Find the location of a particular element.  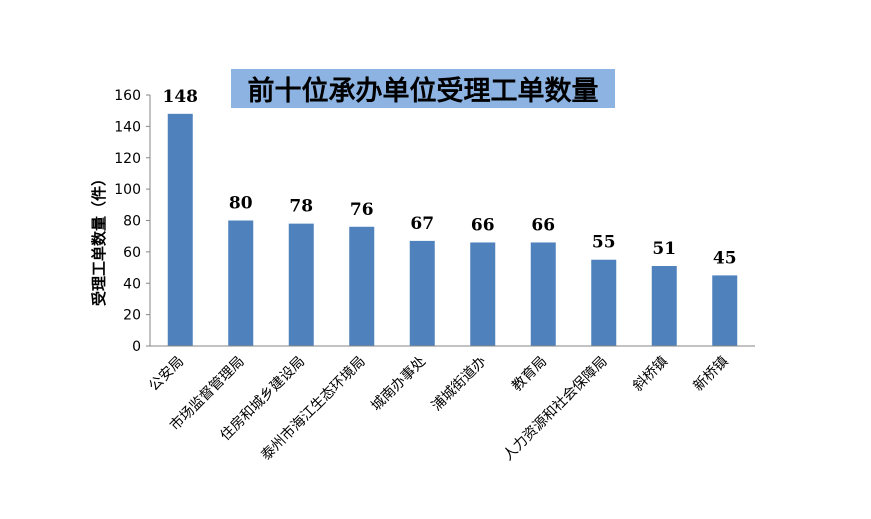

y-axis-title: 受理工单数量（件） is located at coordinates (99, 238).